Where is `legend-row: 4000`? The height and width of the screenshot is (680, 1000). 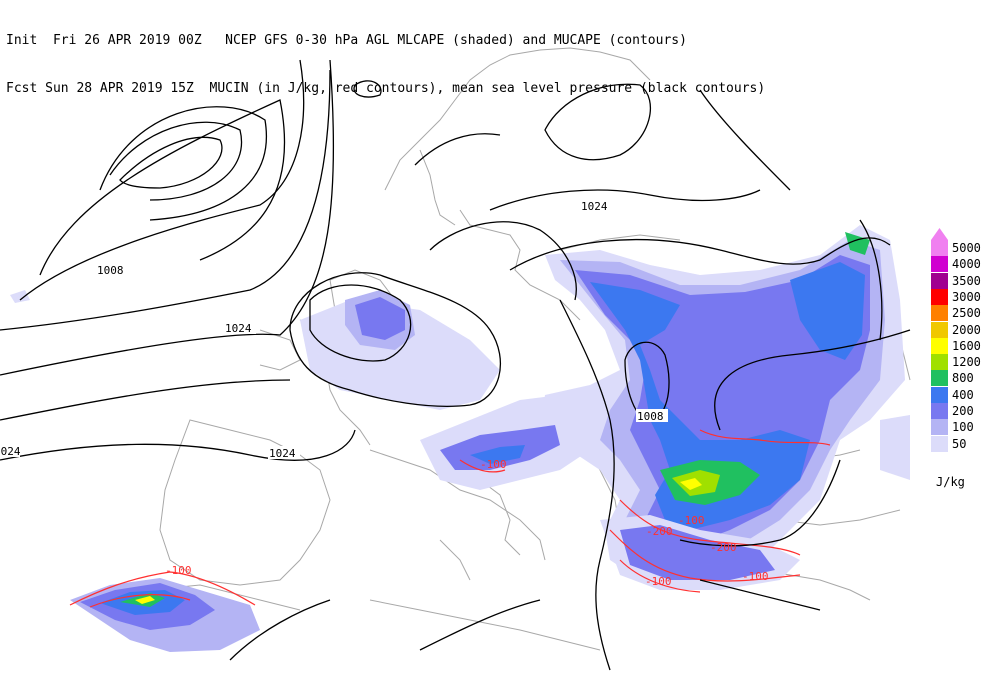 legend-row: 4000 is located at coordinates (963, 264).